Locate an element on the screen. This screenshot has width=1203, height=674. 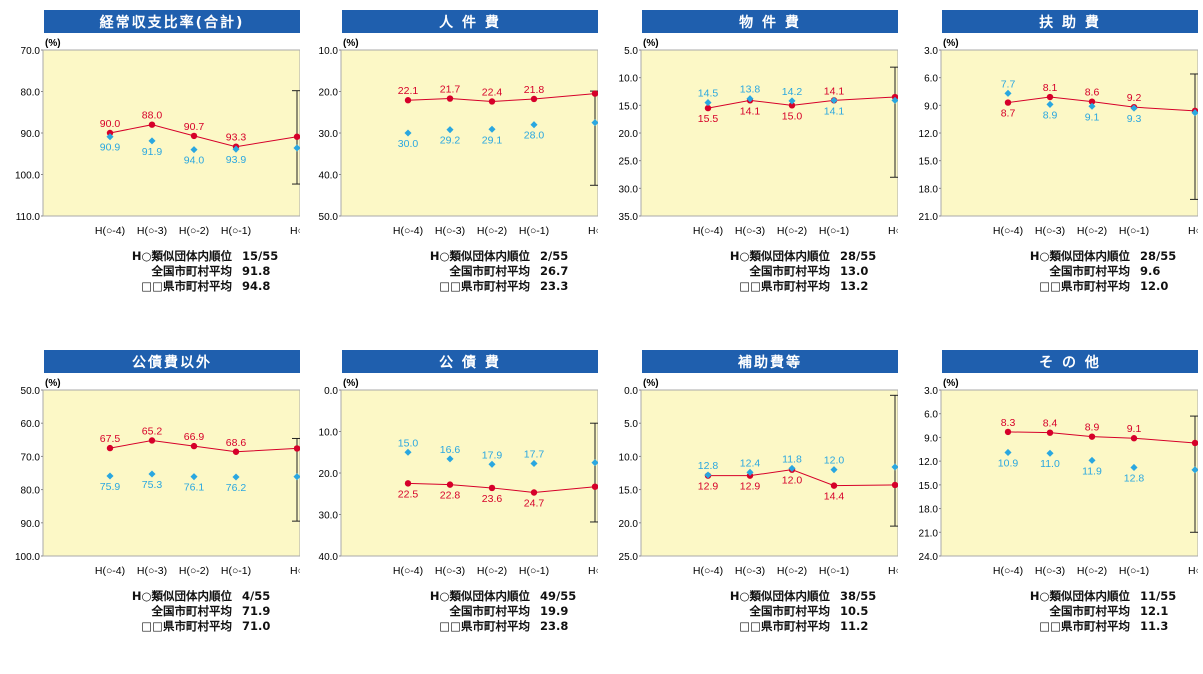
stats-row: 全国市町村平均 71.9 is located at coordinates (195, 611).